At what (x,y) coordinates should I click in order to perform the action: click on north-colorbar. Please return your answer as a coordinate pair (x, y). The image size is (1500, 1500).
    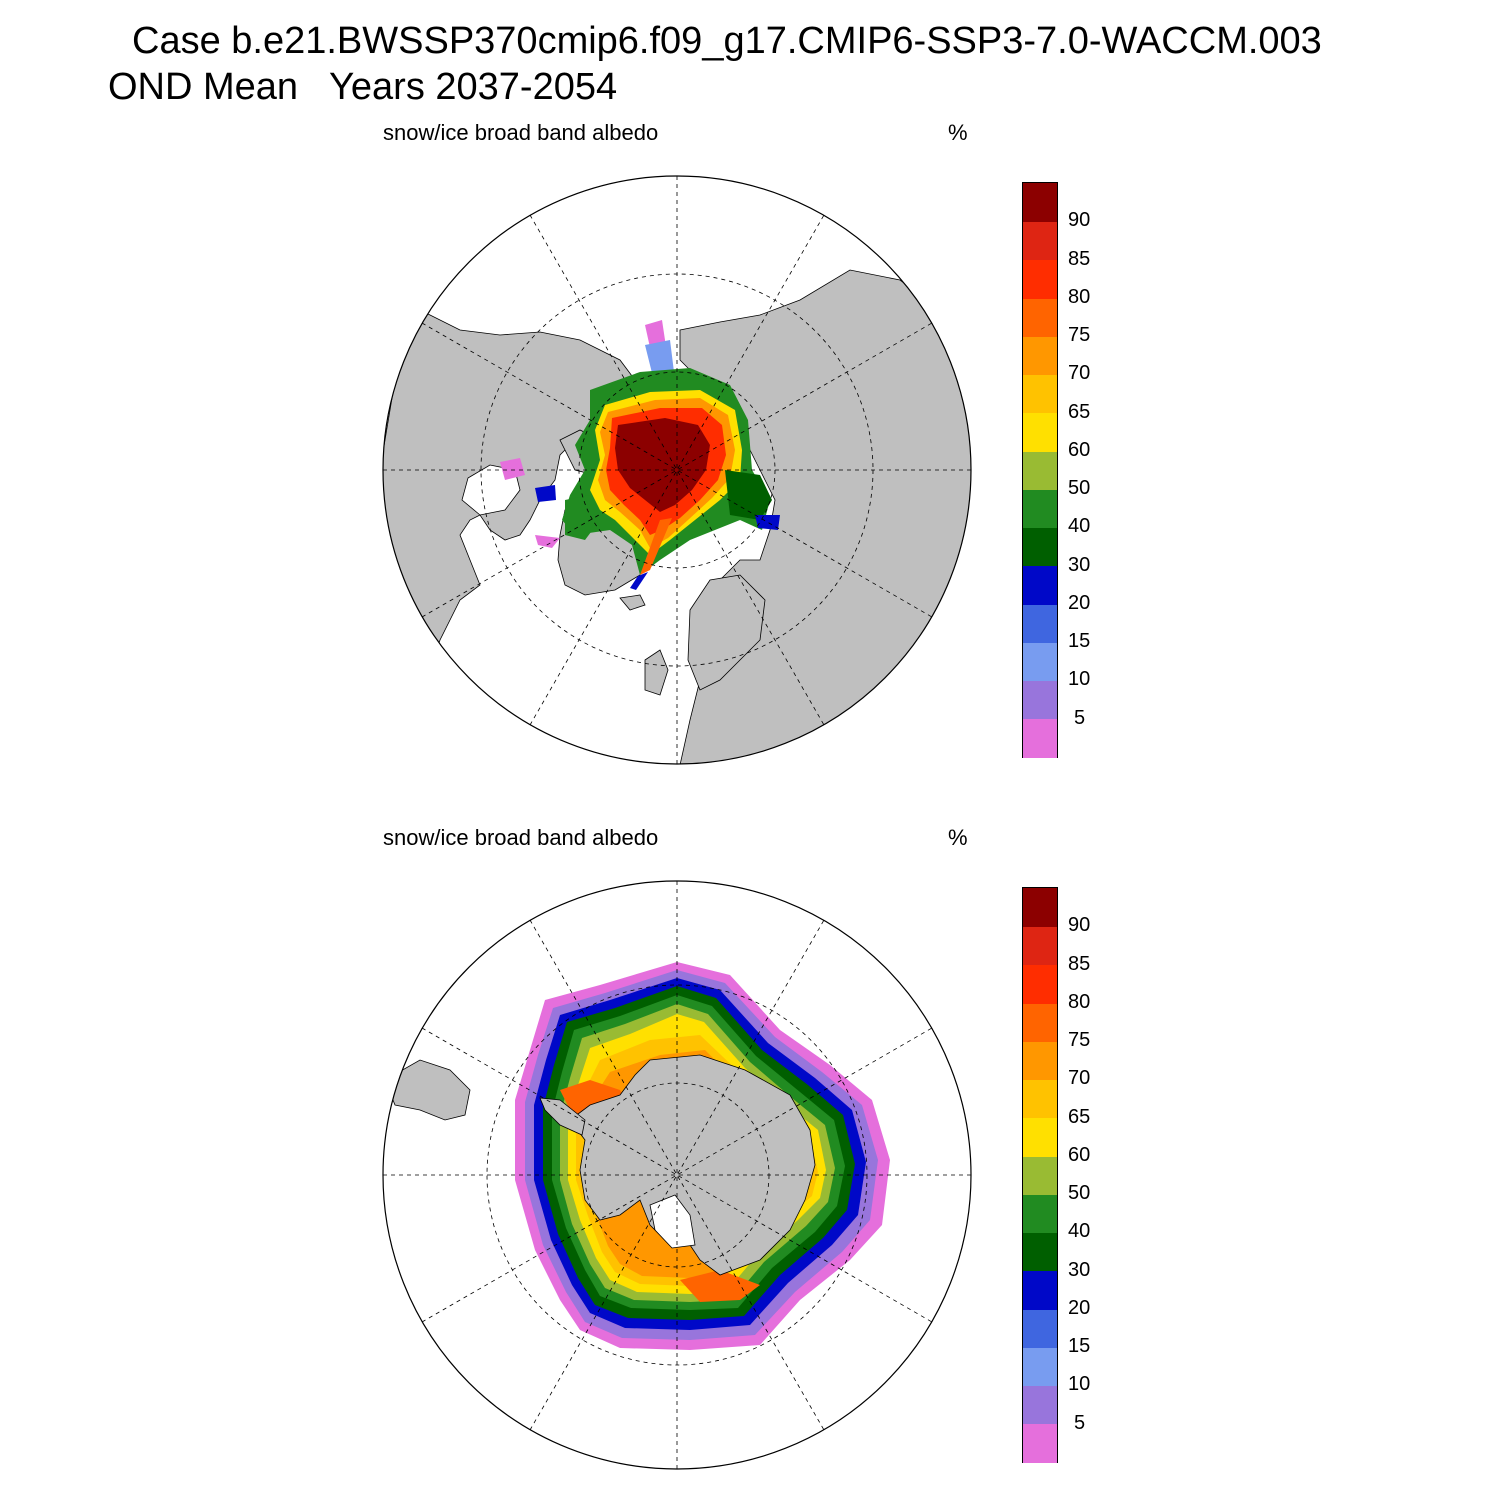
    Looking at the image, I should click on (1040, 470).